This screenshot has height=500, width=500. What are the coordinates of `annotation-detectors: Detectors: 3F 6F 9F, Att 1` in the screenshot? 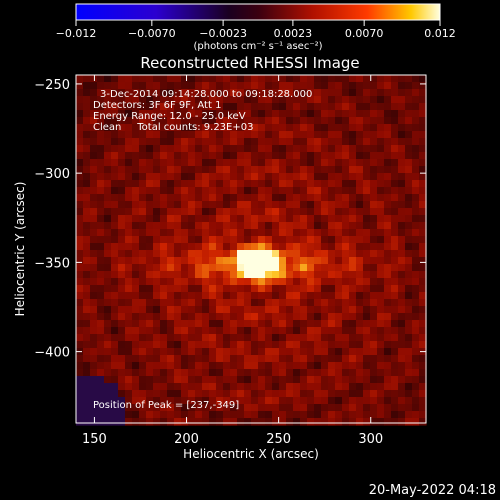 It's located at (157, 105).